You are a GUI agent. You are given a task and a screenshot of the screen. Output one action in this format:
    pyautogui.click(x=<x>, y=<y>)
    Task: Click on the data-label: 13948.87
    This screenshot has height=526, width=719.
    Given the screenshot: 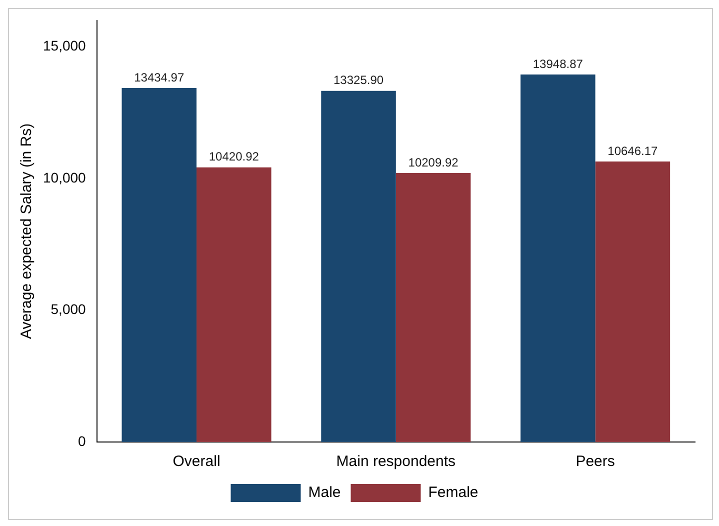 What is the action you would take?
    pyautogui.click(x=558, y=63)
    